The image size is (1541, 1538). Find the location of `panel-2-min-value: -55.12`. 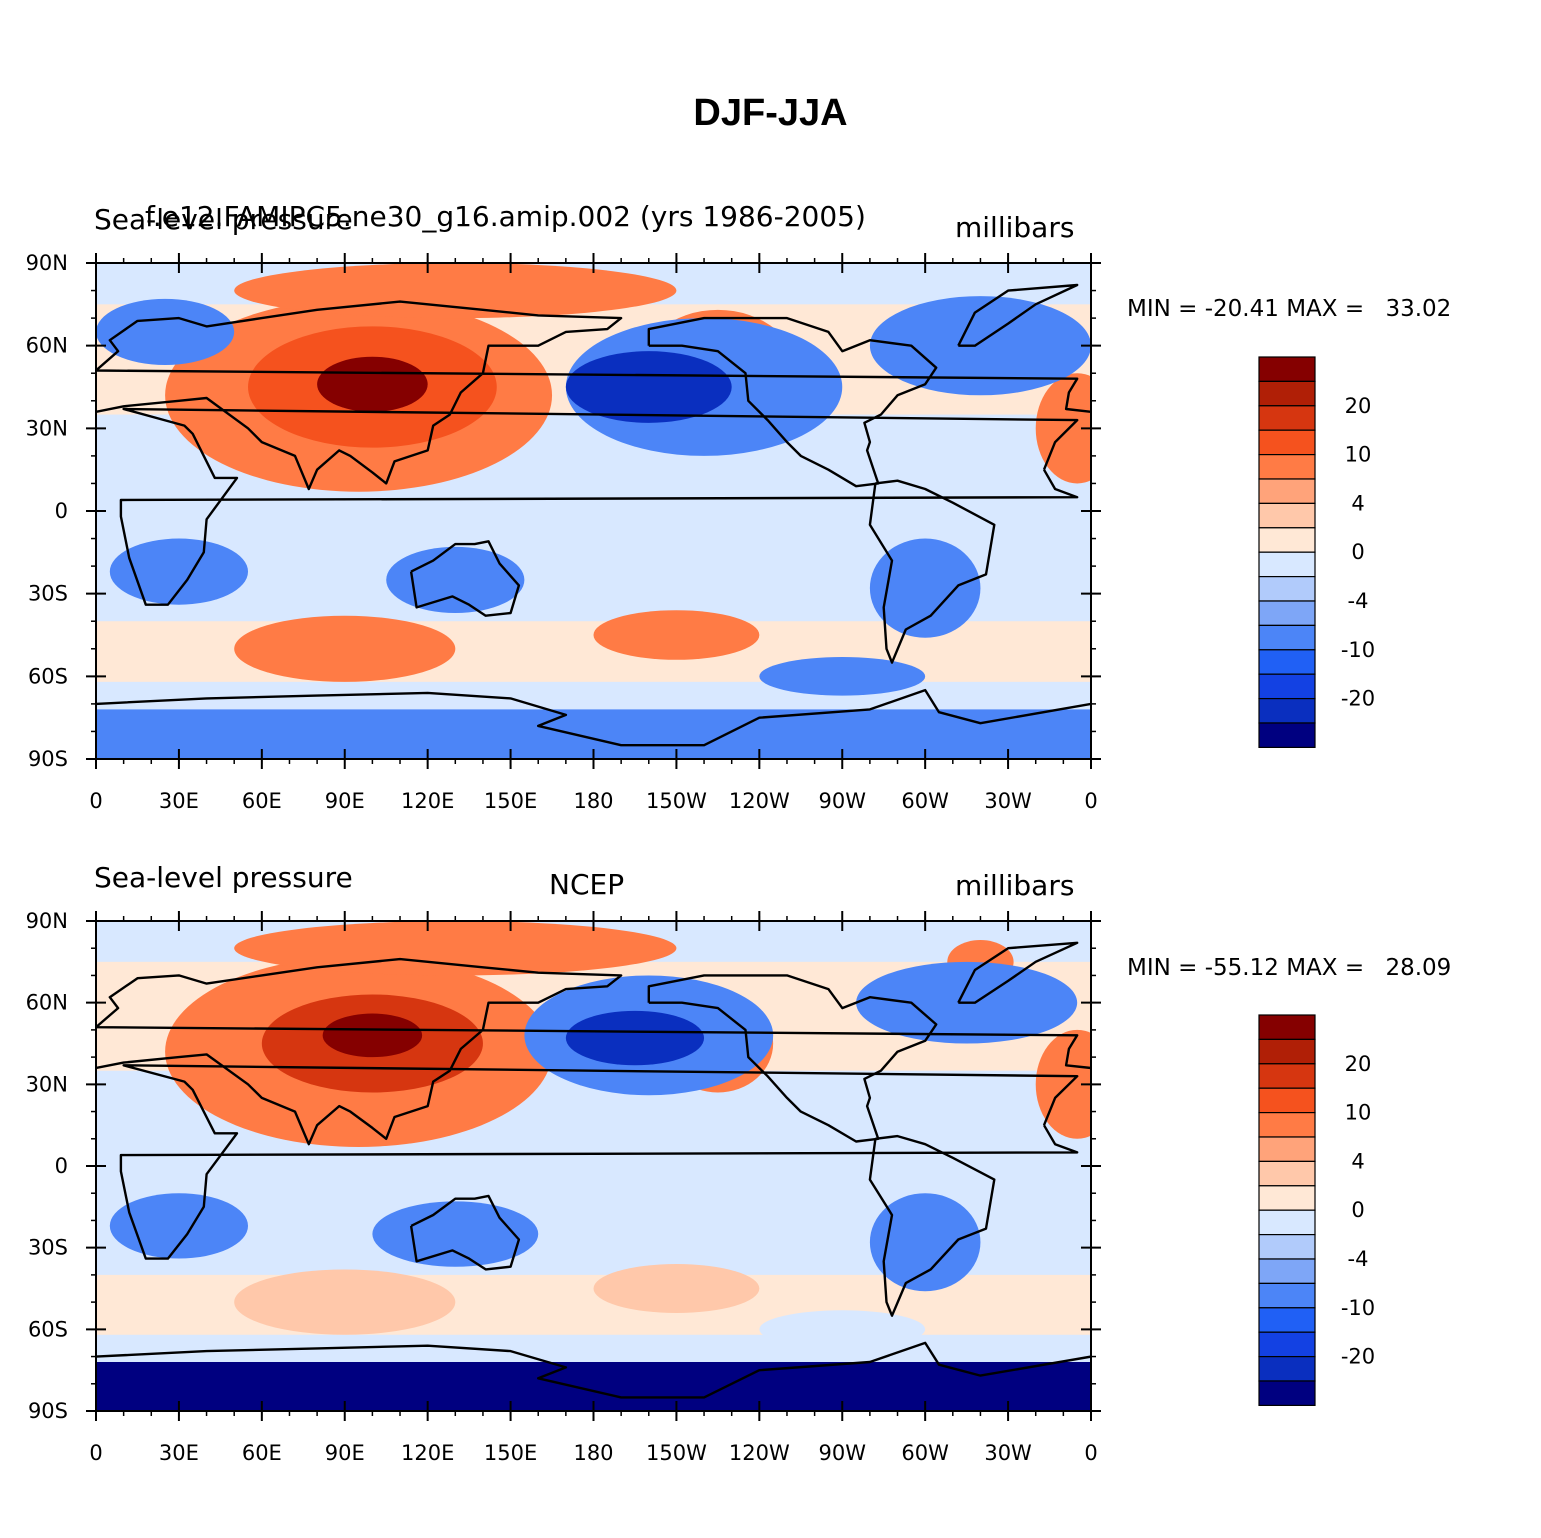

panel-2-min-value: -55.12 is located at coordinates (1241, 968).